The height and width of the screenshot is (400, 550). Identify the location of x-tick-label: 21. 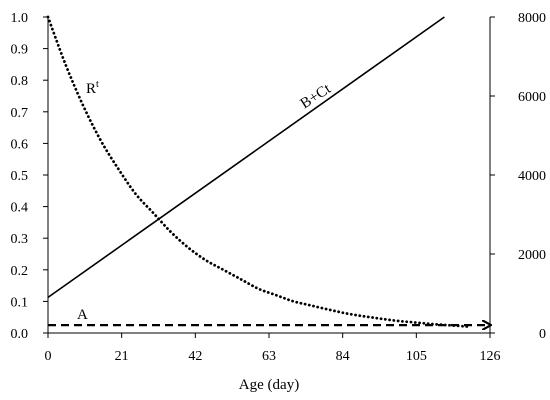
(122, 356).